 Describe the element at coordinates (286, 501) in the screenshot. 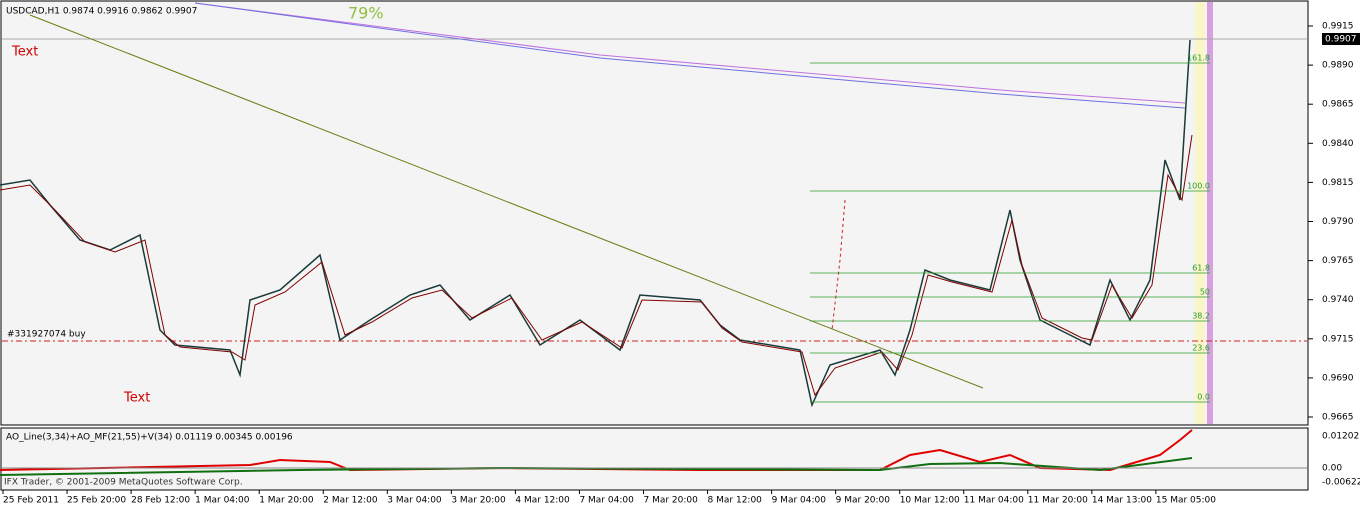

I see `time-label: 1 Mar 20:00` at that location.